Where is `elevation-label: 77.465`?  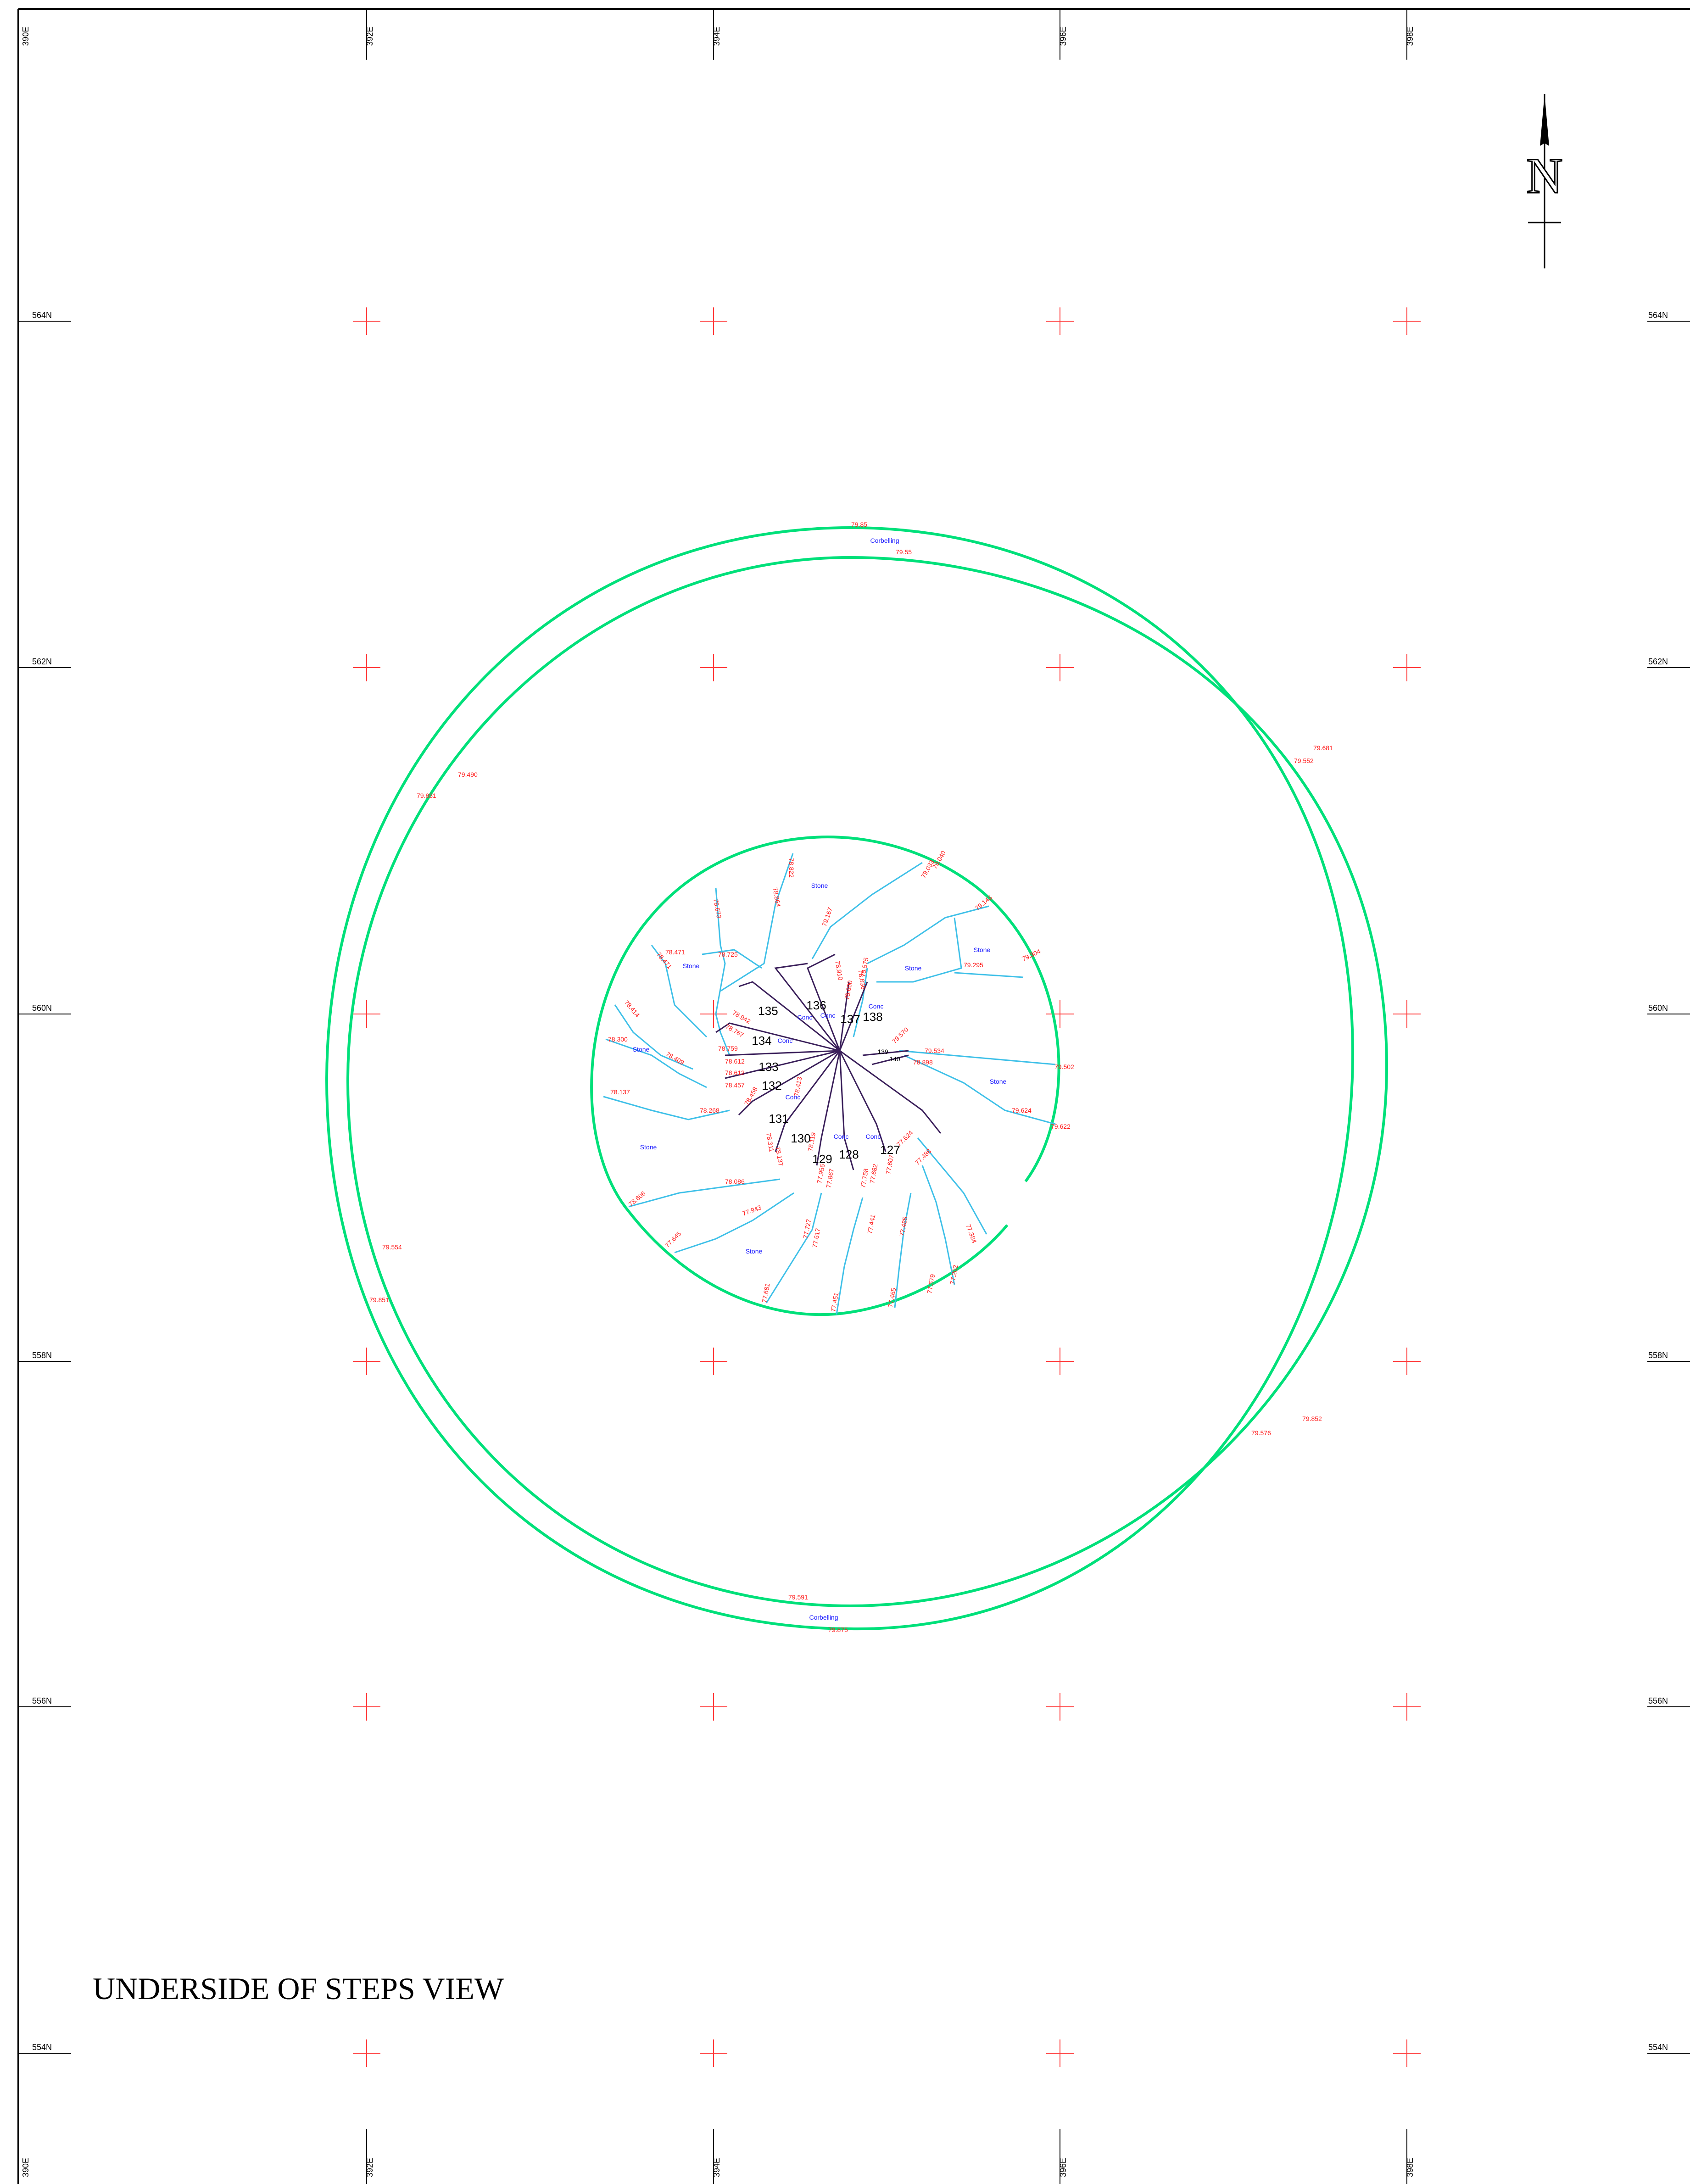
elevation-label: 77.465 is located at coordinates (892, 1297).